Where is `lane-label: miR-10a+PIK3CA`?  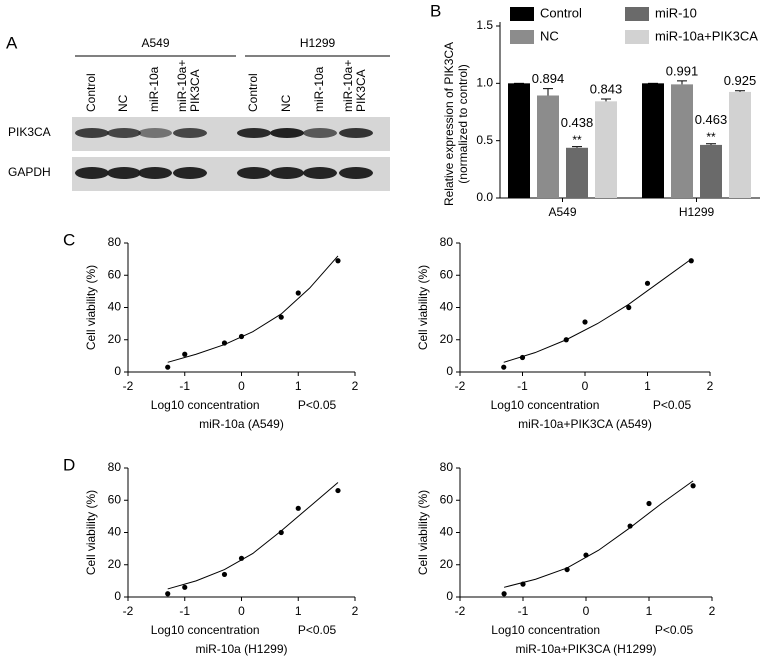 lane-label: miR-10a+PIK3CA is located at coordinates (188, 86).